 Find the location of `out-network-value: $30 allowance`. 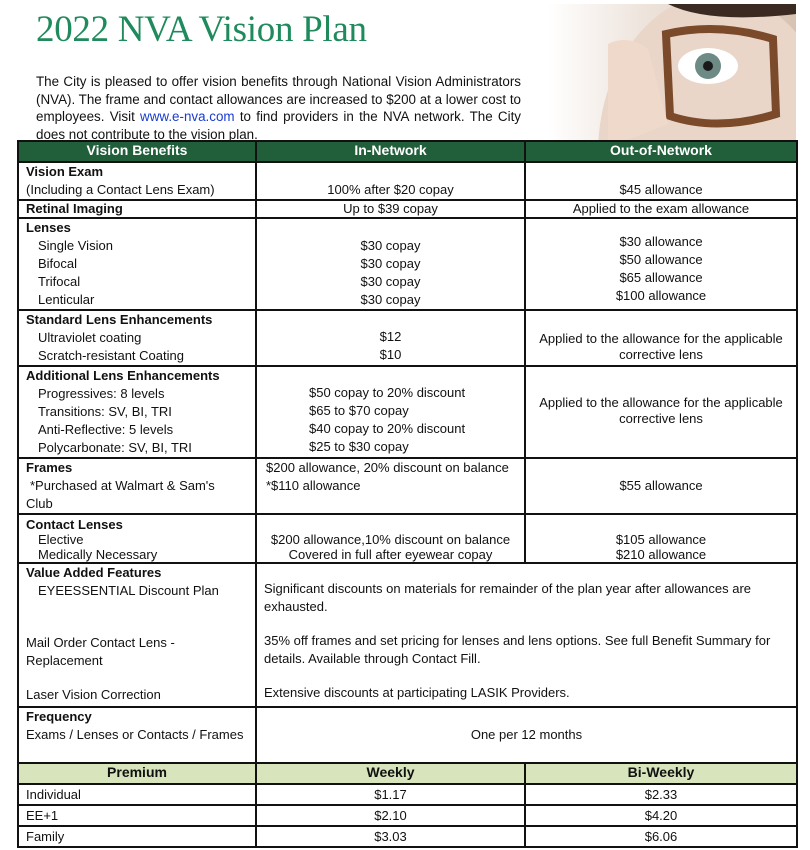

out-network-value: $30 allowance is located at coordinates (661, 241).